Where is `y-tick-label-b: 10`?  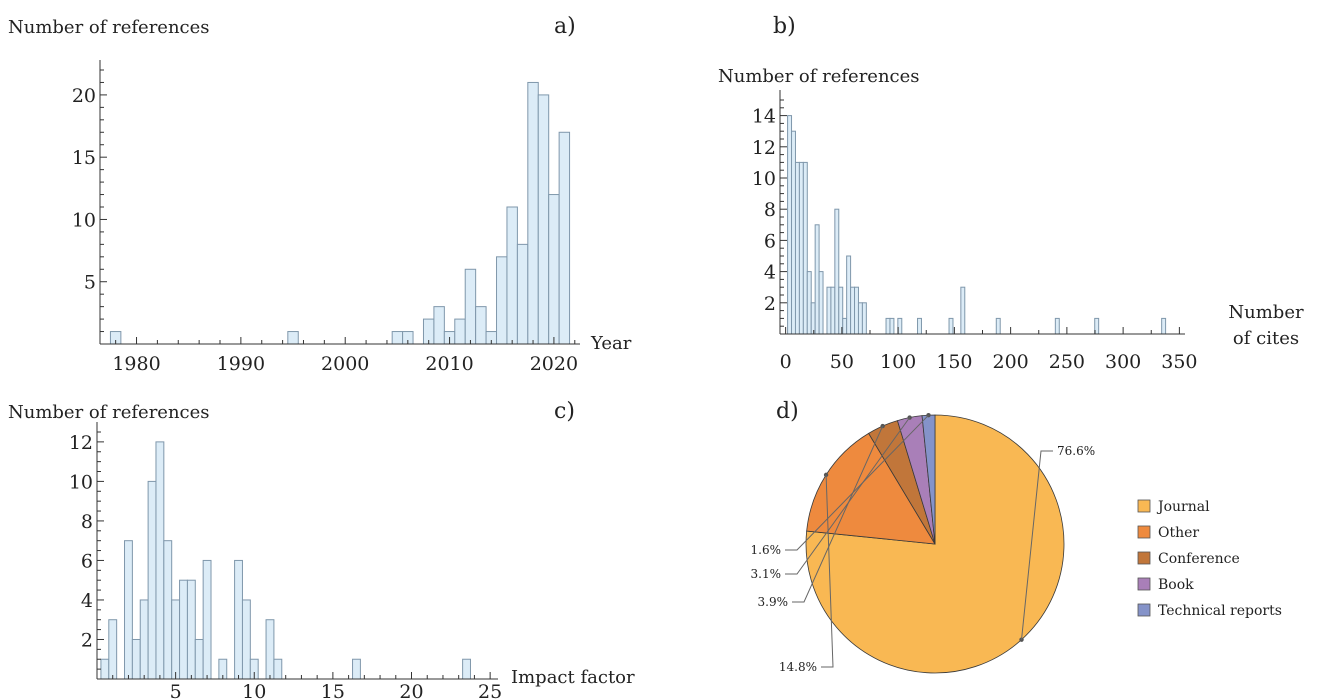 y-tick-label-b: 10 is located at coordinates (764, 179).